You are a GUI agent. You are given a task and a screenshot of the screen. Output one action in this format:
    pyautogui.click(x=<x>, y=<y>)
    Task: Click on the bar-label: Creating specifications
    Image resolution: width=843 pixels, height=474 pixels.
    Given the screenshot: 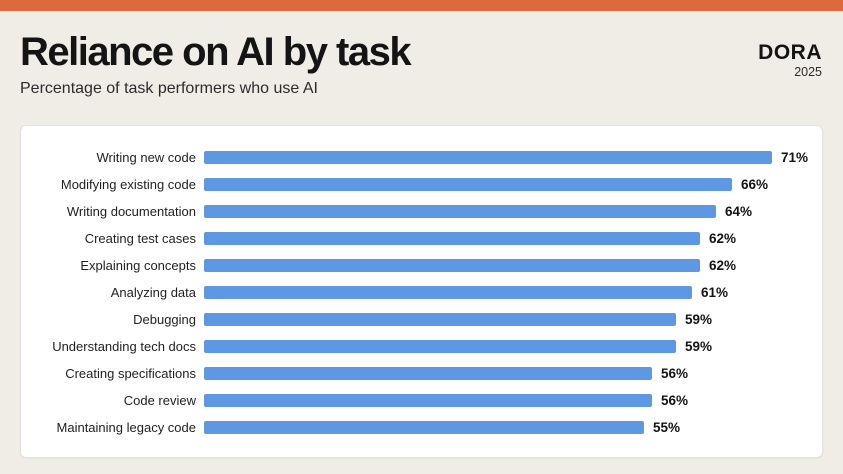 What is the action you would take?
    pyautogui.click(x=130, y=373)
    